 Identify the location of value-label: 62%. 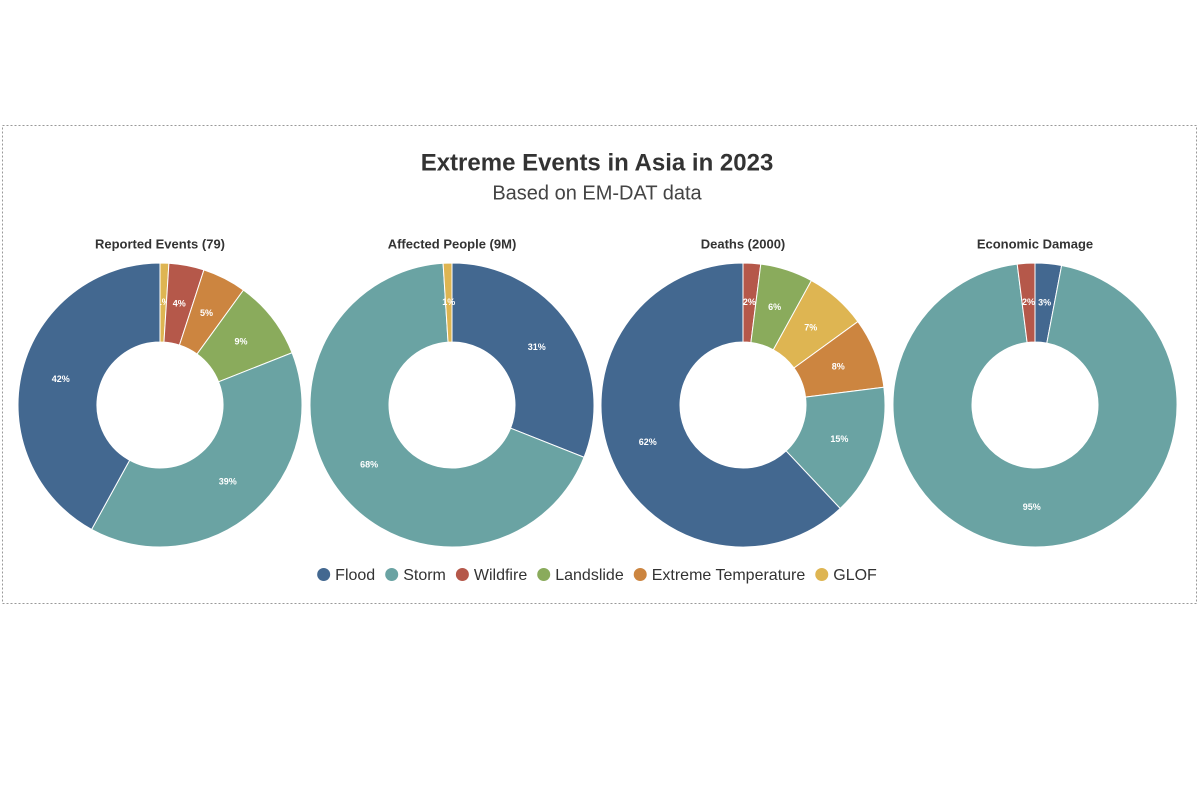
(648, 442).